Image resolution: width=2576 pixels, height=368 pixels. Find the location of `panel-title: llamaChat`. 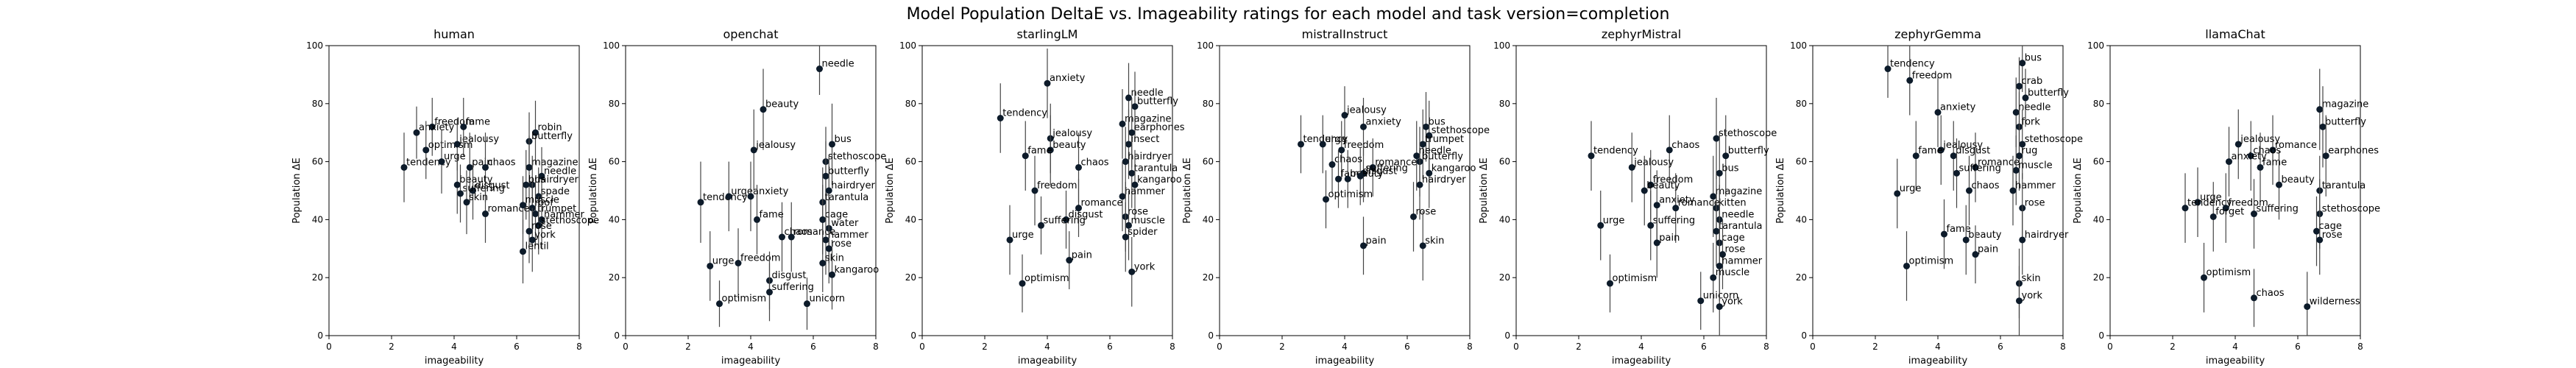

panel-title: llamaChat is located at coordinates (2235, 34).